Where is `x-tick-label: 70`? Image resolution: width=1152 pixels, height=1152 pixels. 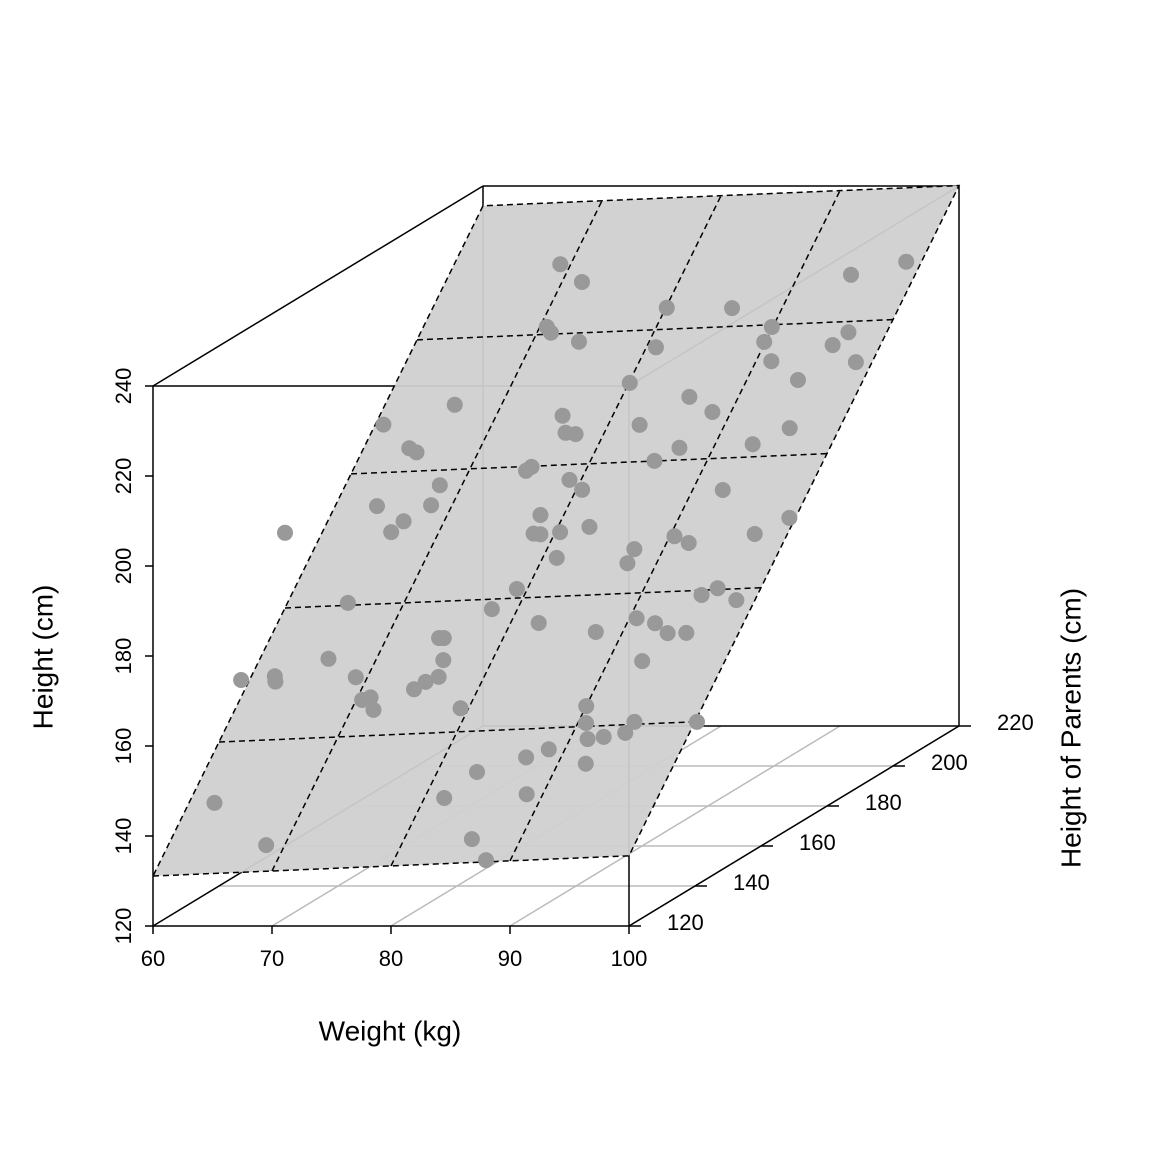
x-tick-label: 70 is located at coordinates (272, 958).